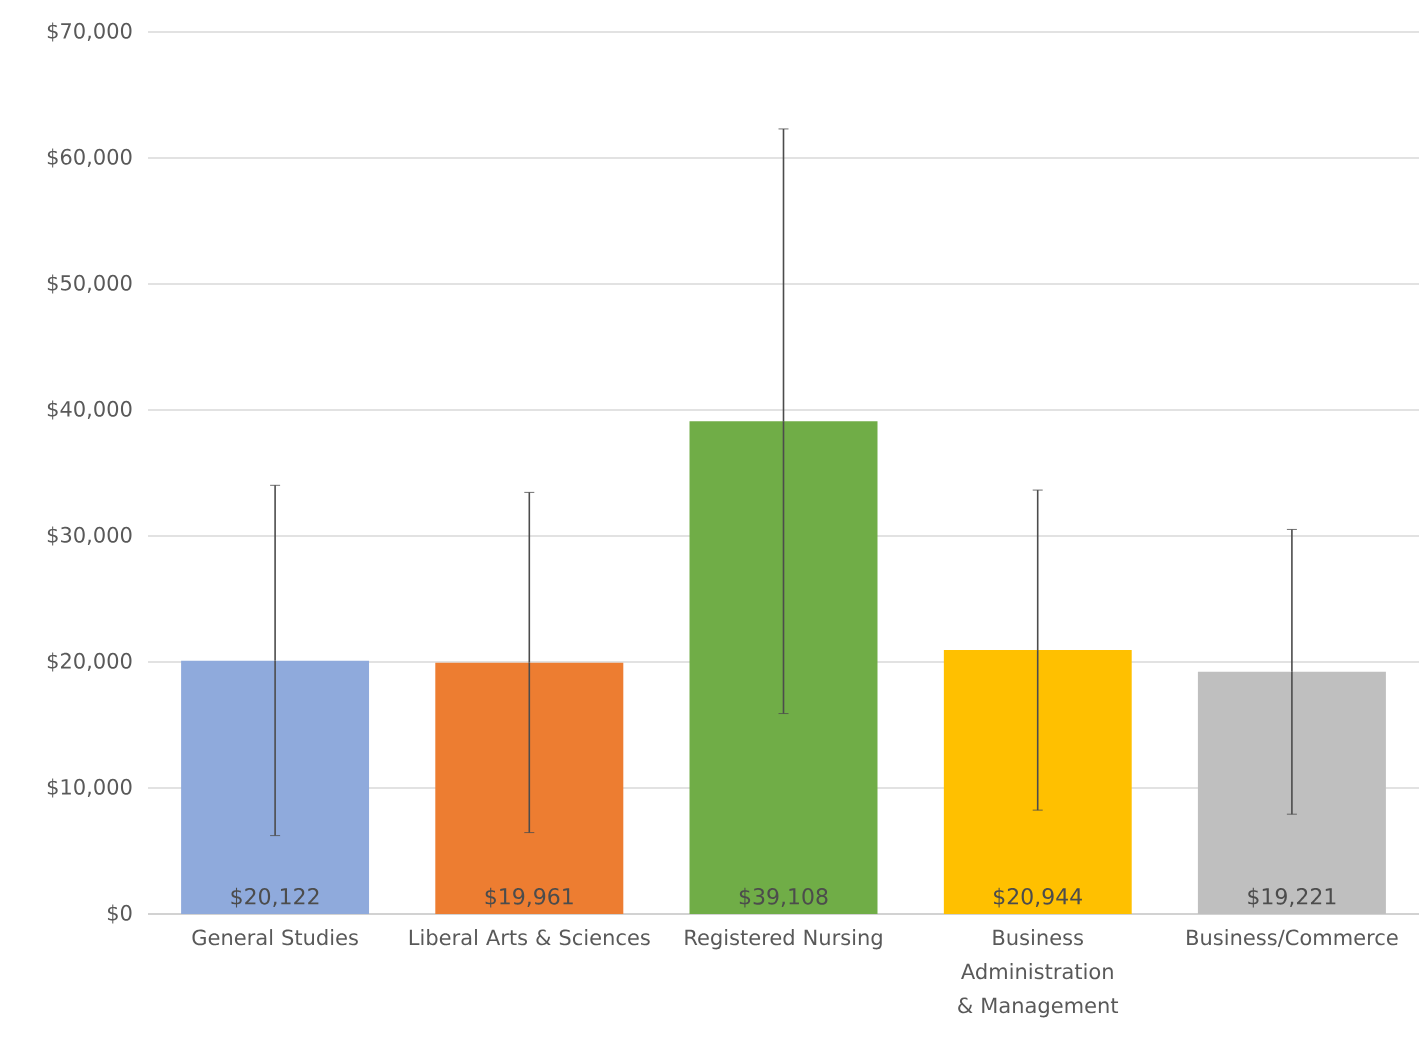 The image size is (1419, 1046). I want to click on data-label: $39,108, so click(783, 897).